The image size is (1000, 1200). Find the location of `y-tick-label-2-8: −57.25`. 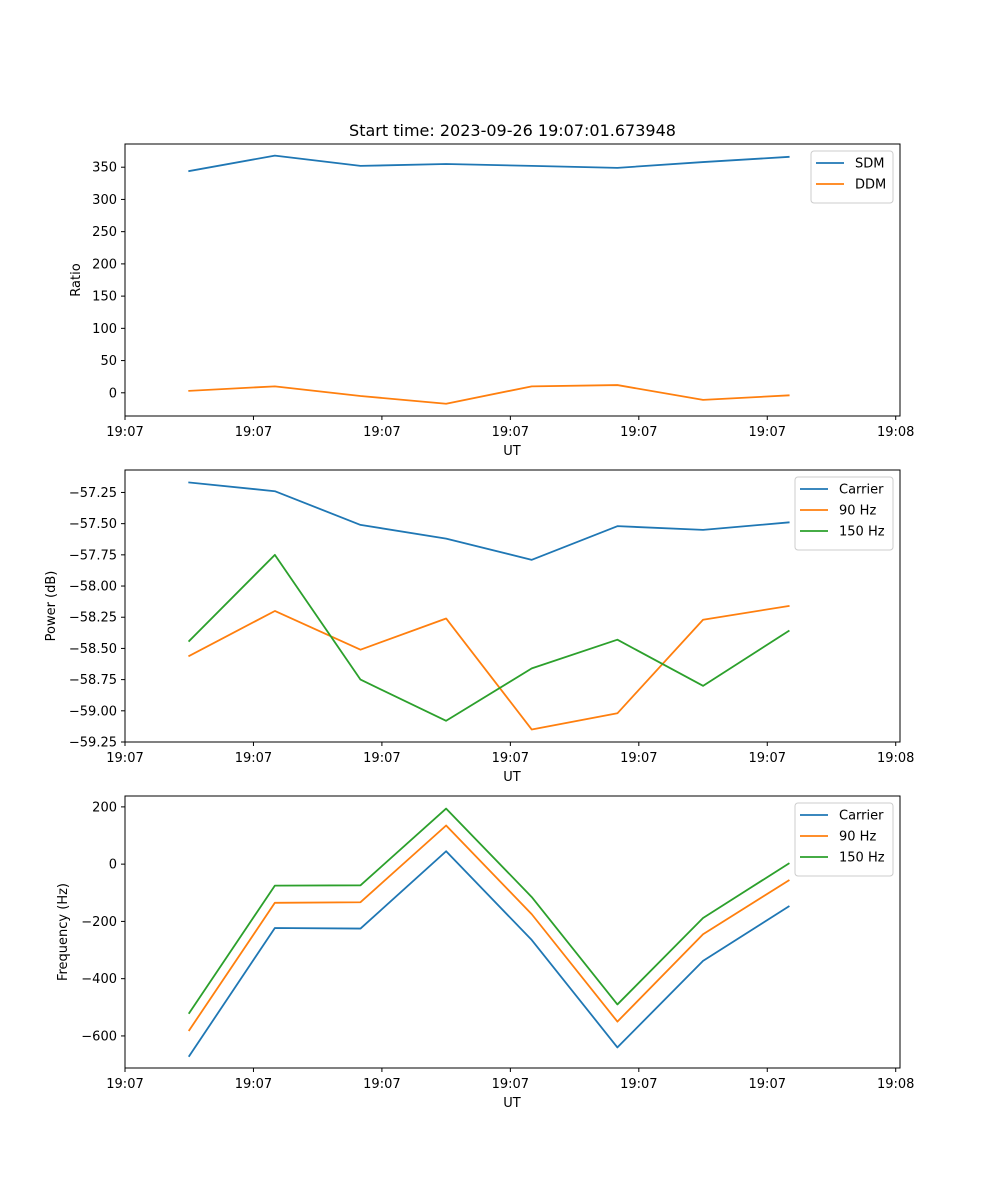

y-tick-label-2-8: −57.25 is located at coordinates (93, 493).